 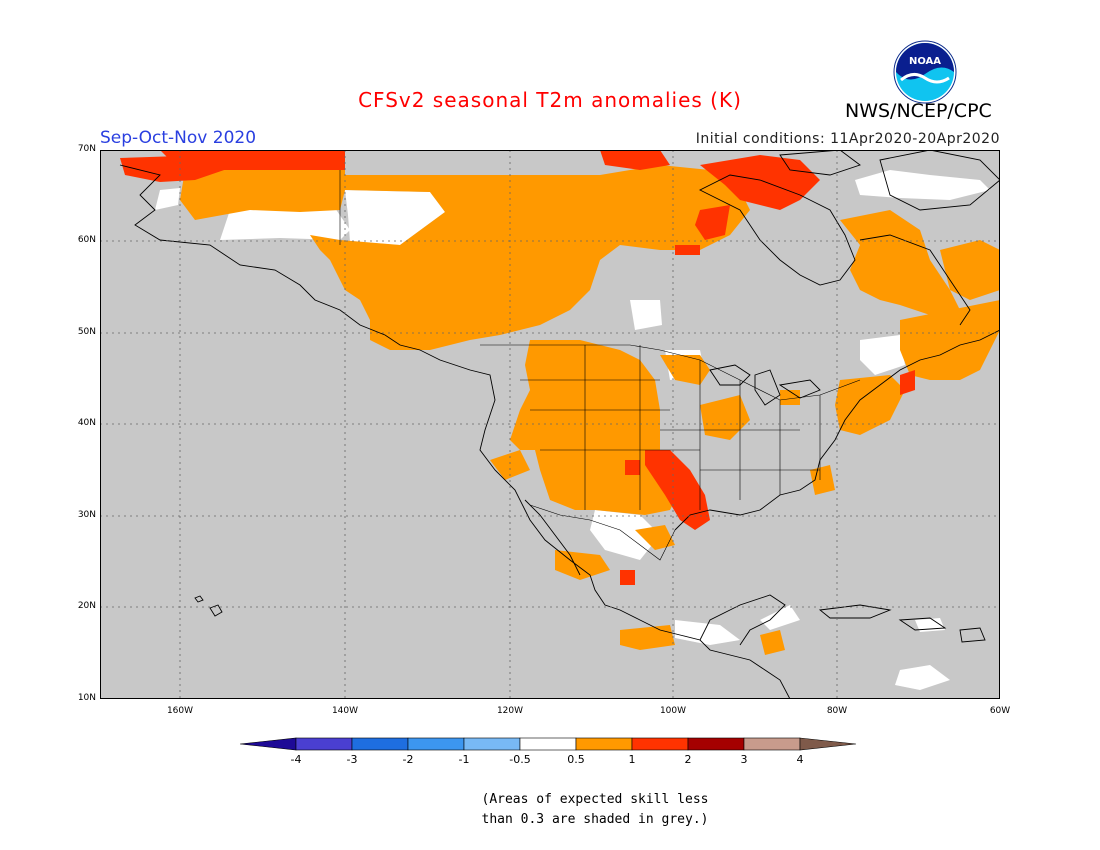 What do you see at coordinates (595, 819) in the screenshot?
I see `skill-note-line-2: than 0.3 are shaded in grey.)` at bounding box center [595, 819].